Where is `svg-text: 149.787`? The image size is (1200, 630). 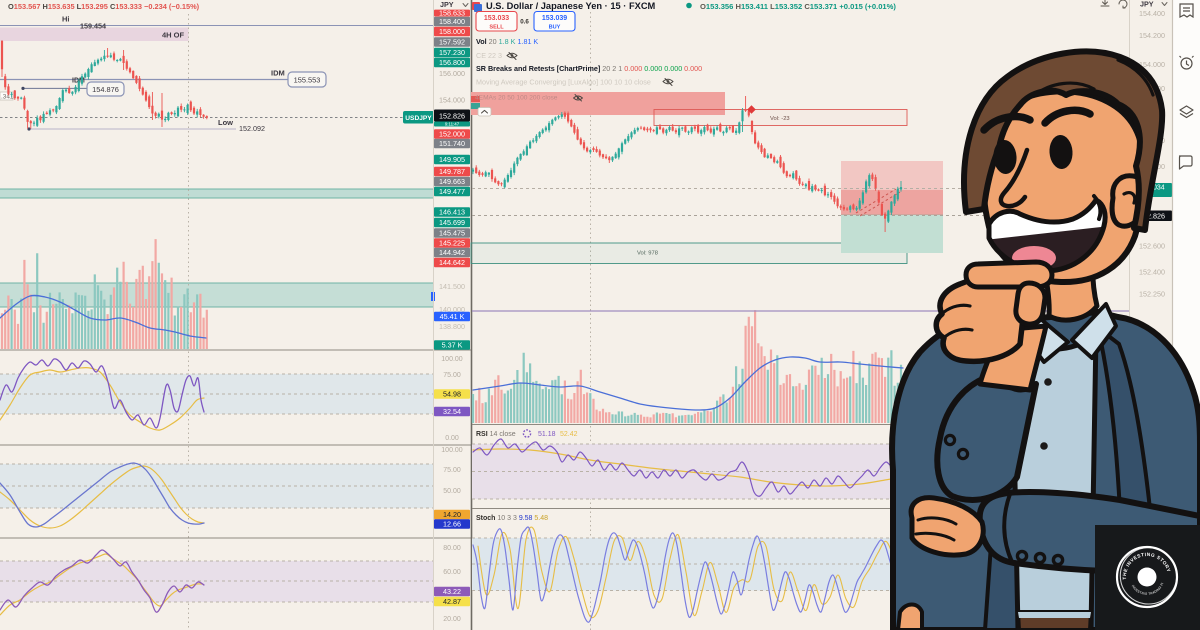
svg-text: 149.787 is located at coordinates (452, 171).